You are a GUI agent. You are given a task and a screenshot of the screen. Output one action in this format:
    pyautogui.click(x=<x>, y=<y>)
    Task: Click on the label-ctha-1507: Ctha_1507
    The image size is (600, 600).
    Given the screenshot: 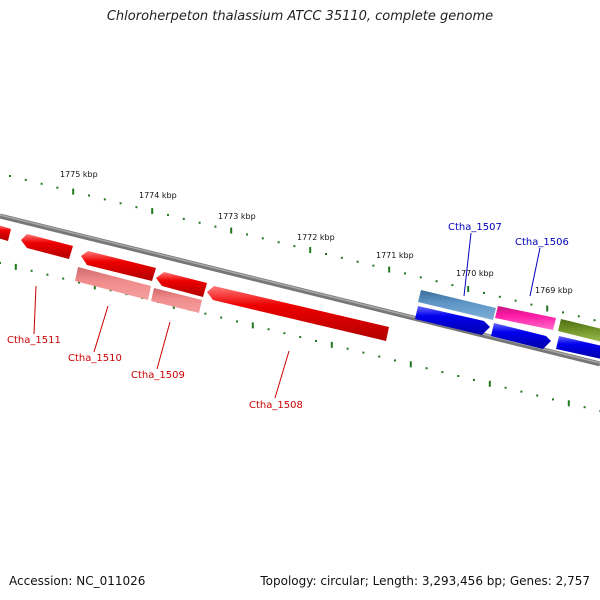 What is the action you would take?
    pyautogui.click(x=475, y=227)
    